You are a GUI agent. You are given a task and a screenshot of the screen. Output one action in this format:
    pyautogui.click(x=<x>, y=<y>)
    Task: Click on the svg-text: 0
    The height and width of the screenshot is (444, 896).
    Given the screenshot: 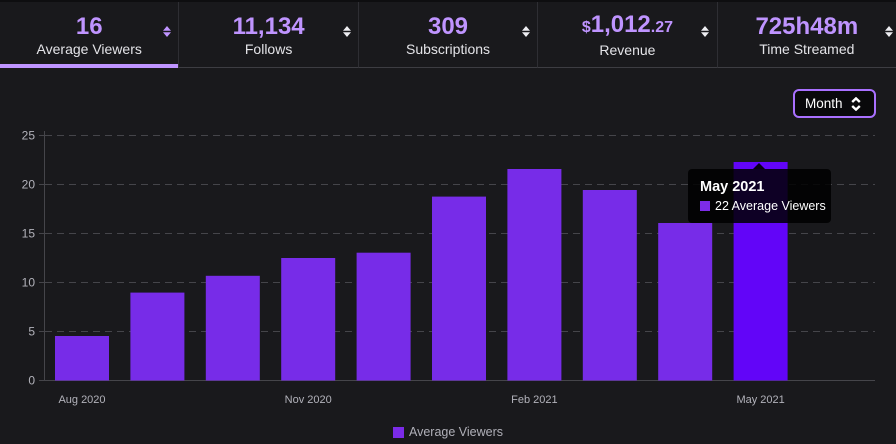 What is the action you would take?
    pyautogui.click(x=31, y=381)
    